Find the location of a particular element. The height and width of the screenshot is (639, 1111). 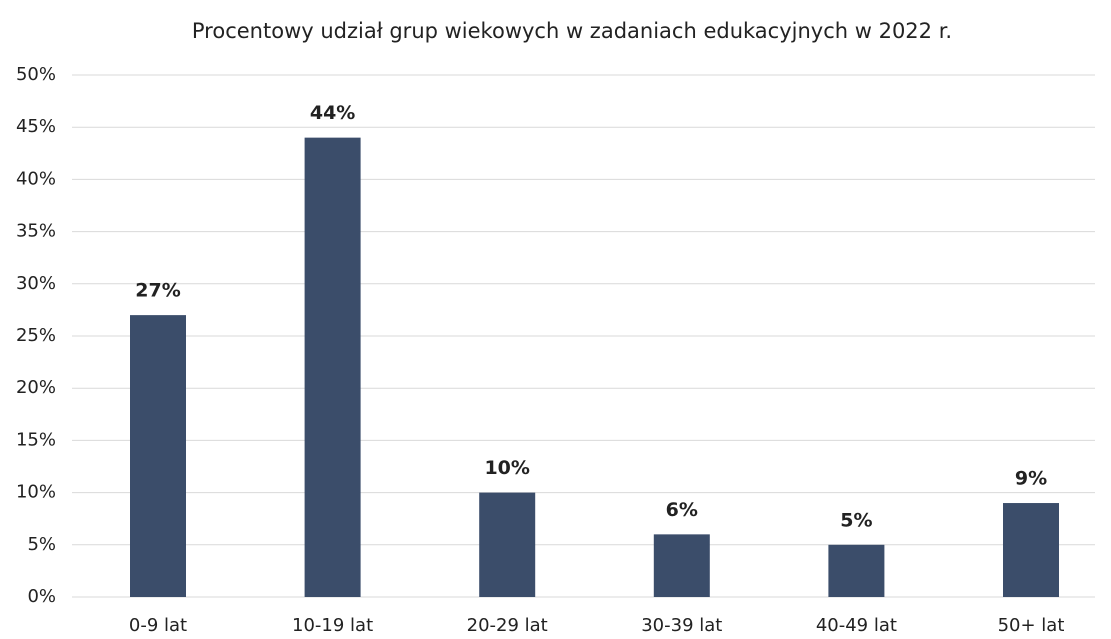

y-tick-label: 10% is located at coordinates (36, 492).